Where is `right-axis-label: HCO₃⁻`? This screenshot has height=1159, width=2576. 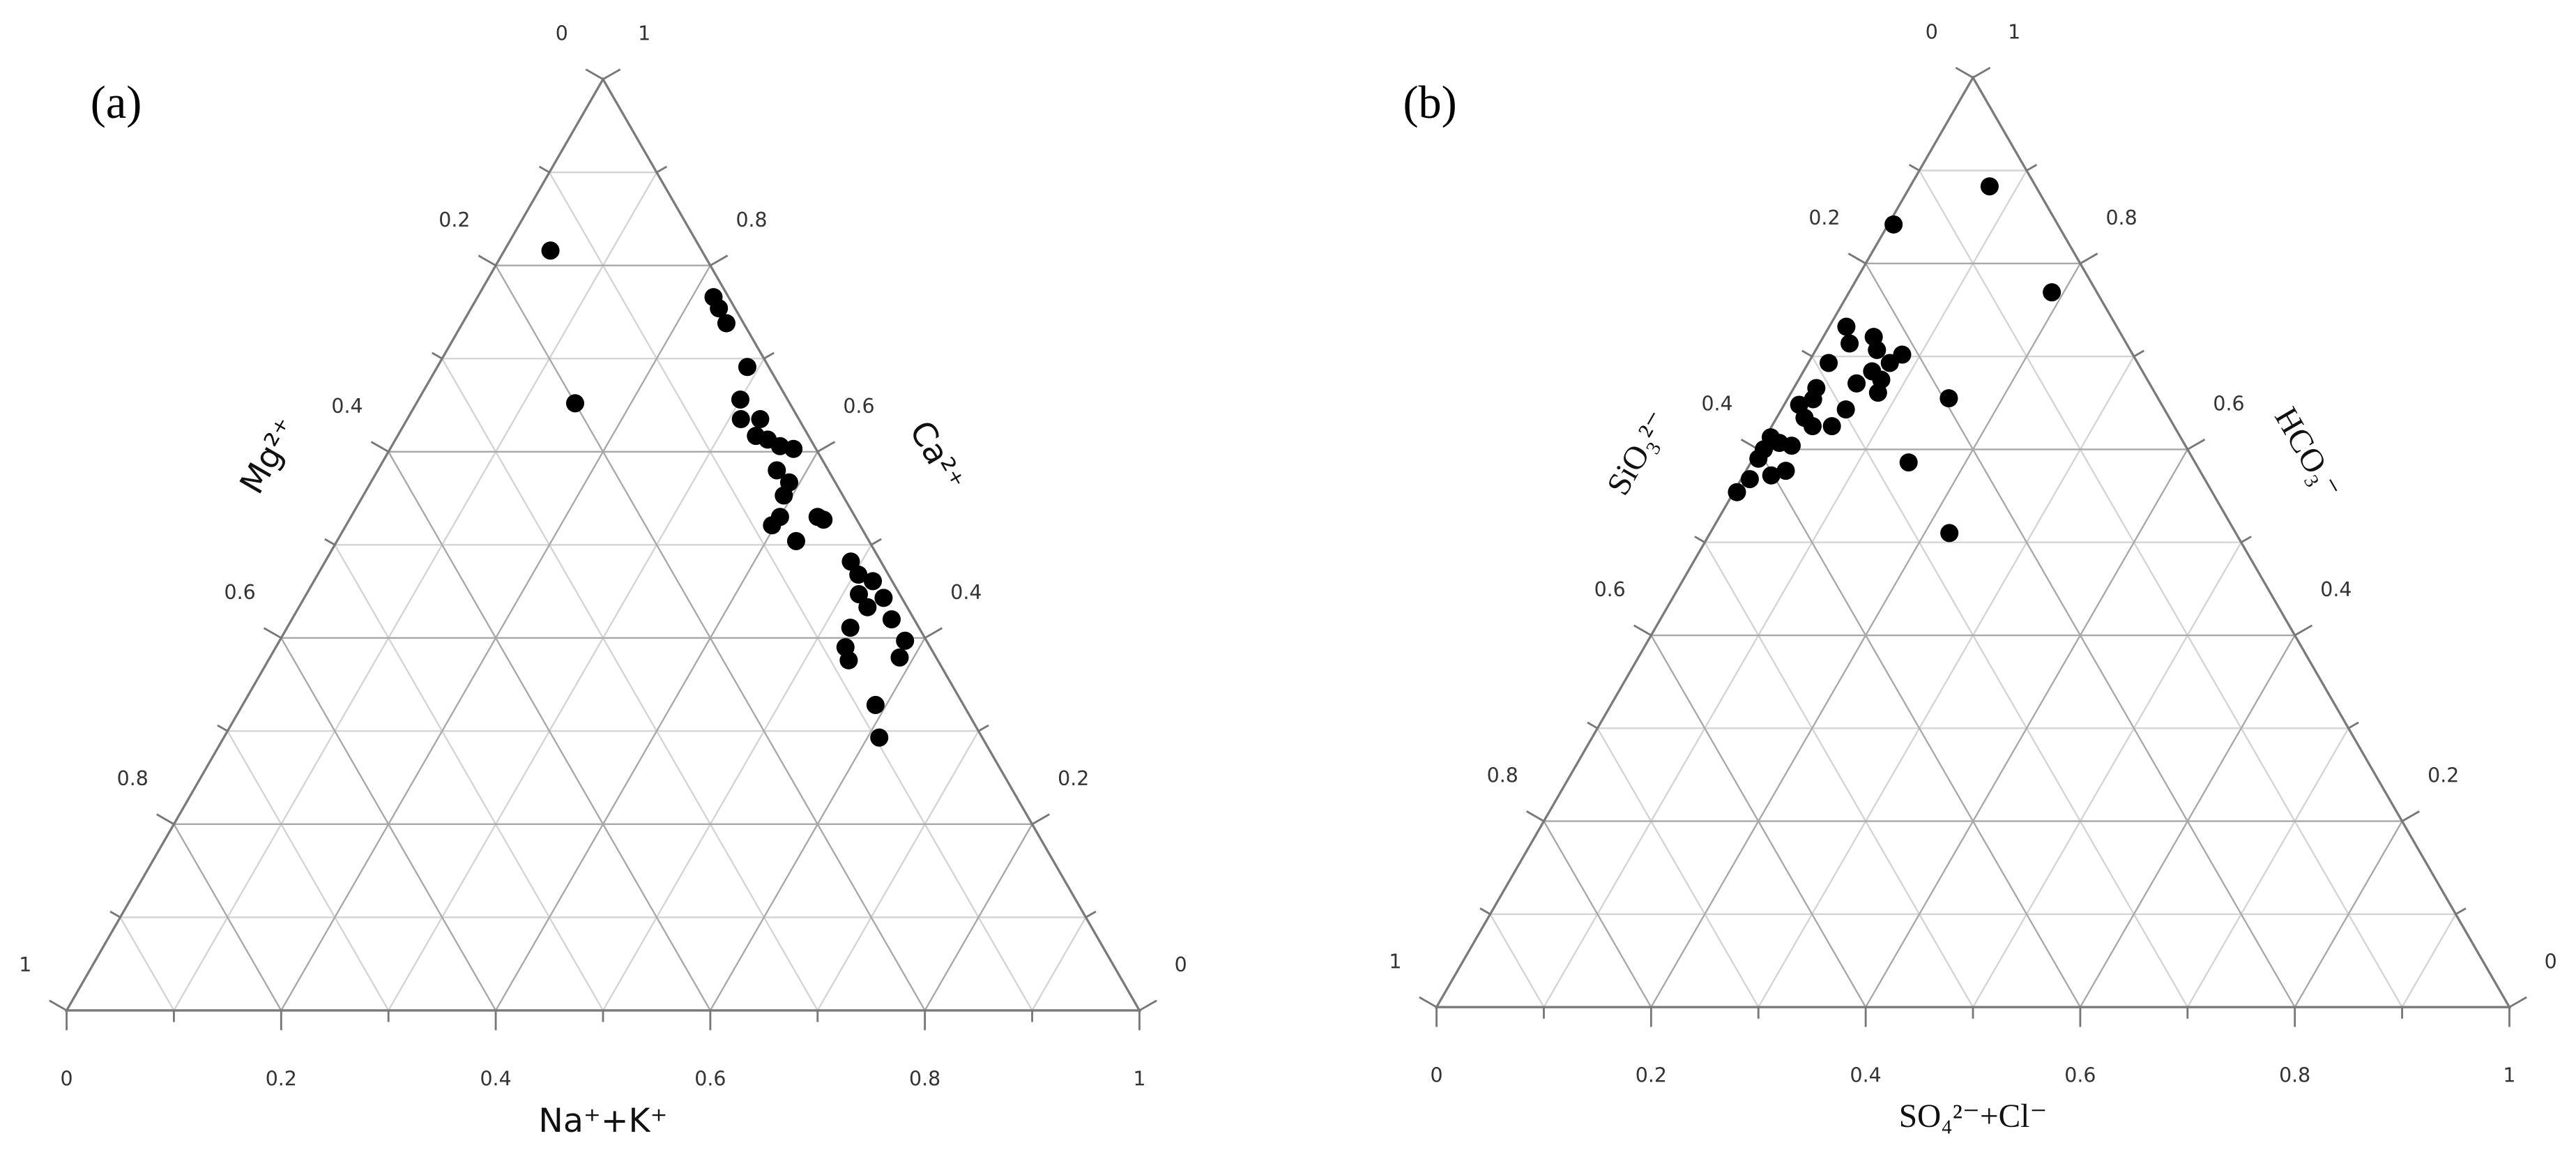
right-axis-label: HCO₃⁻ is located at coordinates (2308, 454).